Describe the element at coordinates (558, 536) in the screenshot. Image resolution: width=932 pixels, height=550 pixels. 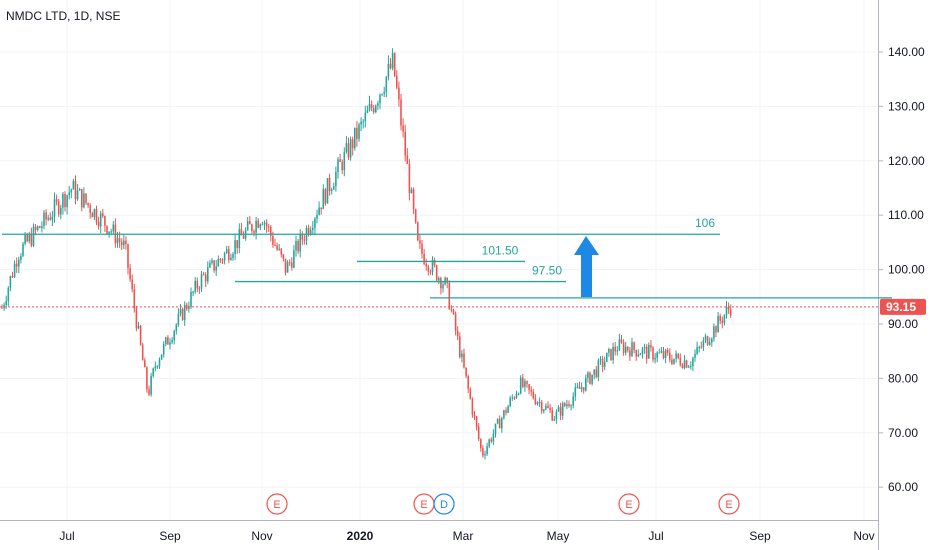
I see `x-tick-label: May` at that location.